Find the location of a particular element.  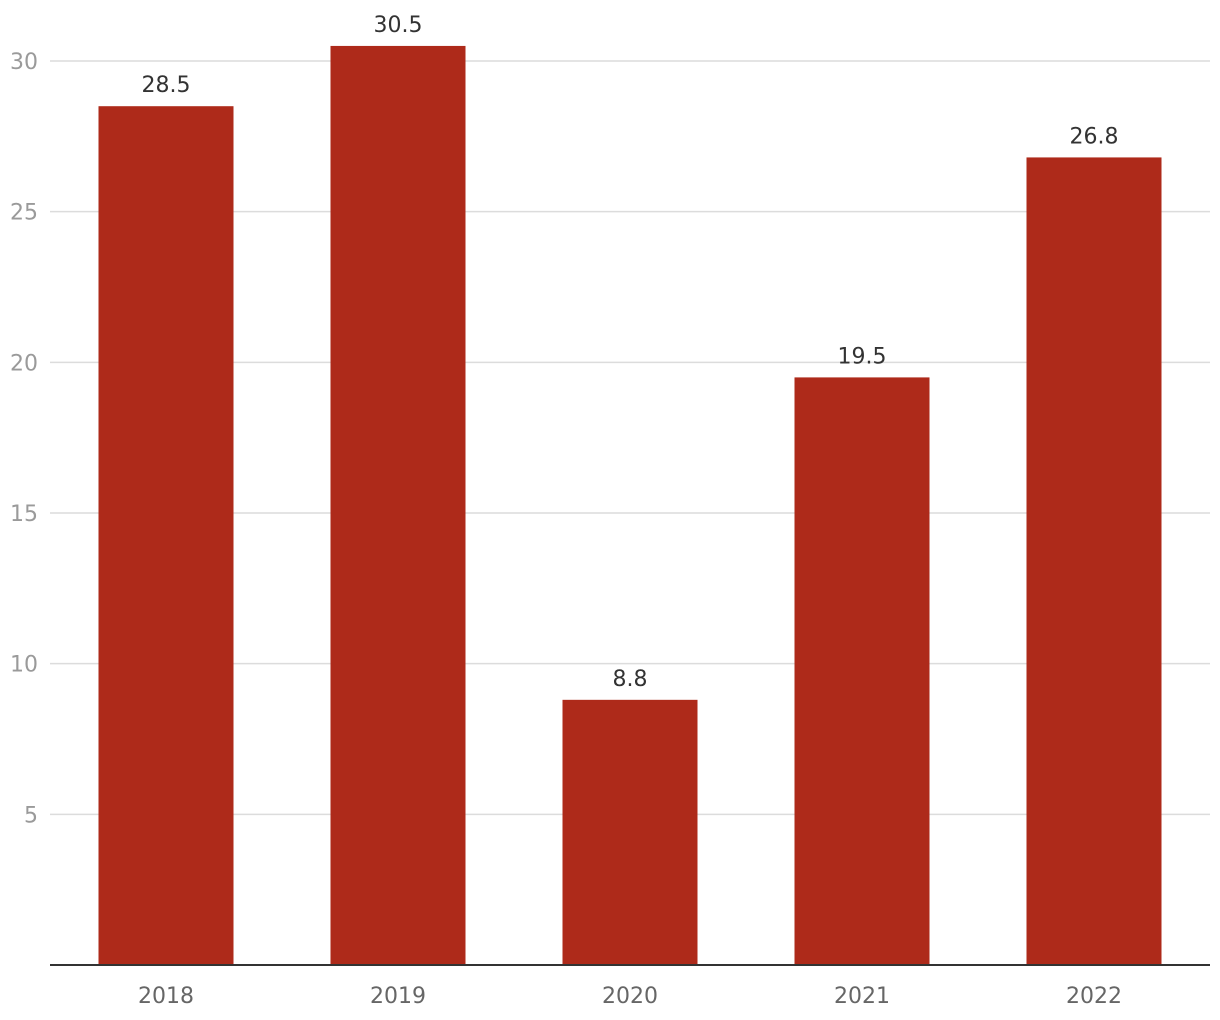

y-tick-label: 20 is located at coordinates (24, 363).